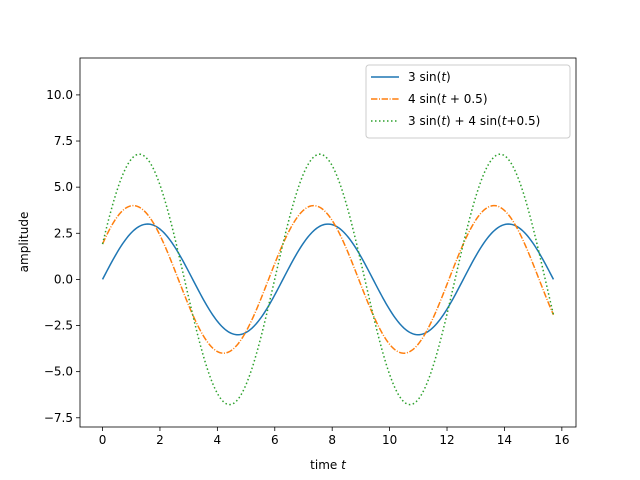 This screenshot has width=640, height=480. I want to click on x-tick-label: 12, so click(446, 440).